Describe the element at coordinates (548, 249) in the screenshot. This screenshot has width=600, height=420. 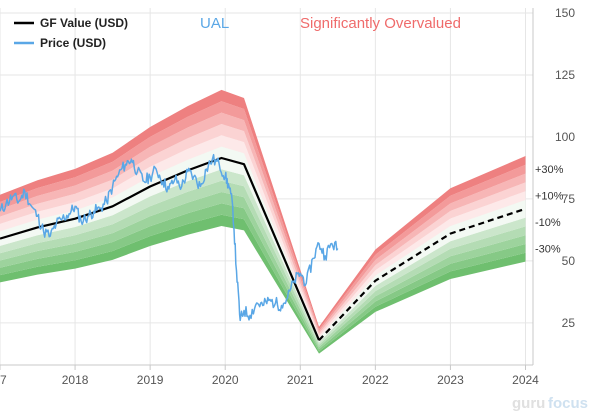
I see `band-label: -30%` at that location.